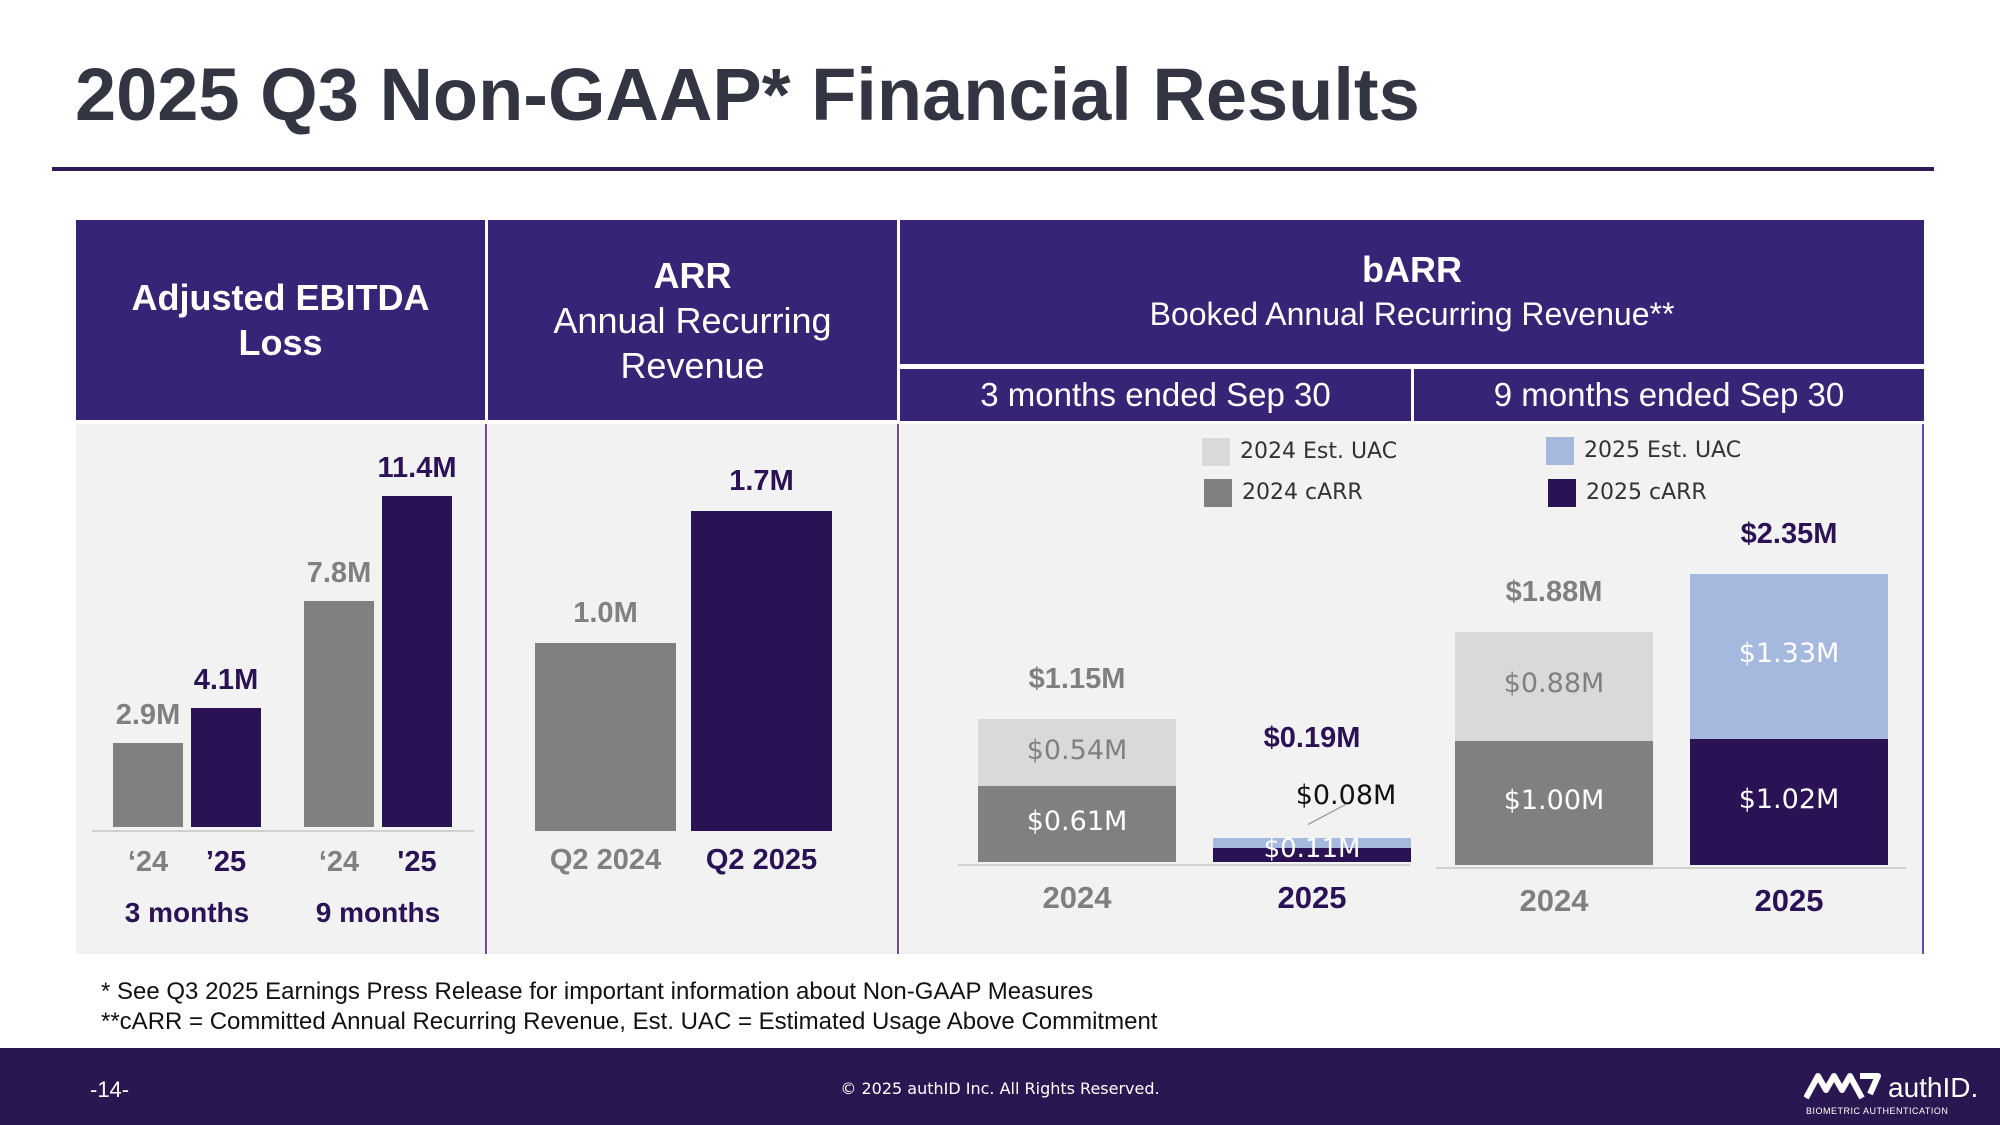  What do you see at coordinates (1412, 292) in the screenshot?
I see `header-barr: bARR Booked Annual Recurring Revenue**` at bounding box center [1412, 292].